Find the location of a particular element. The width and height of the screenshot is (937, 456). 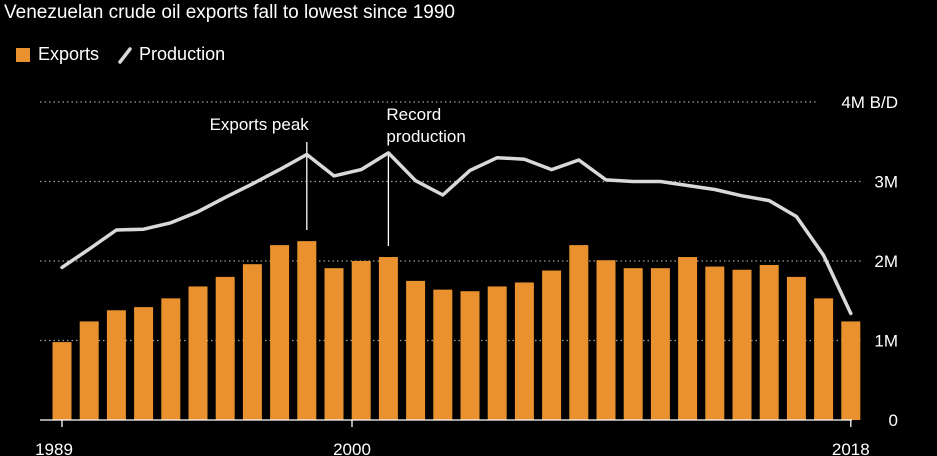

legend-production-label: Production is located at coordinates (182, 54).